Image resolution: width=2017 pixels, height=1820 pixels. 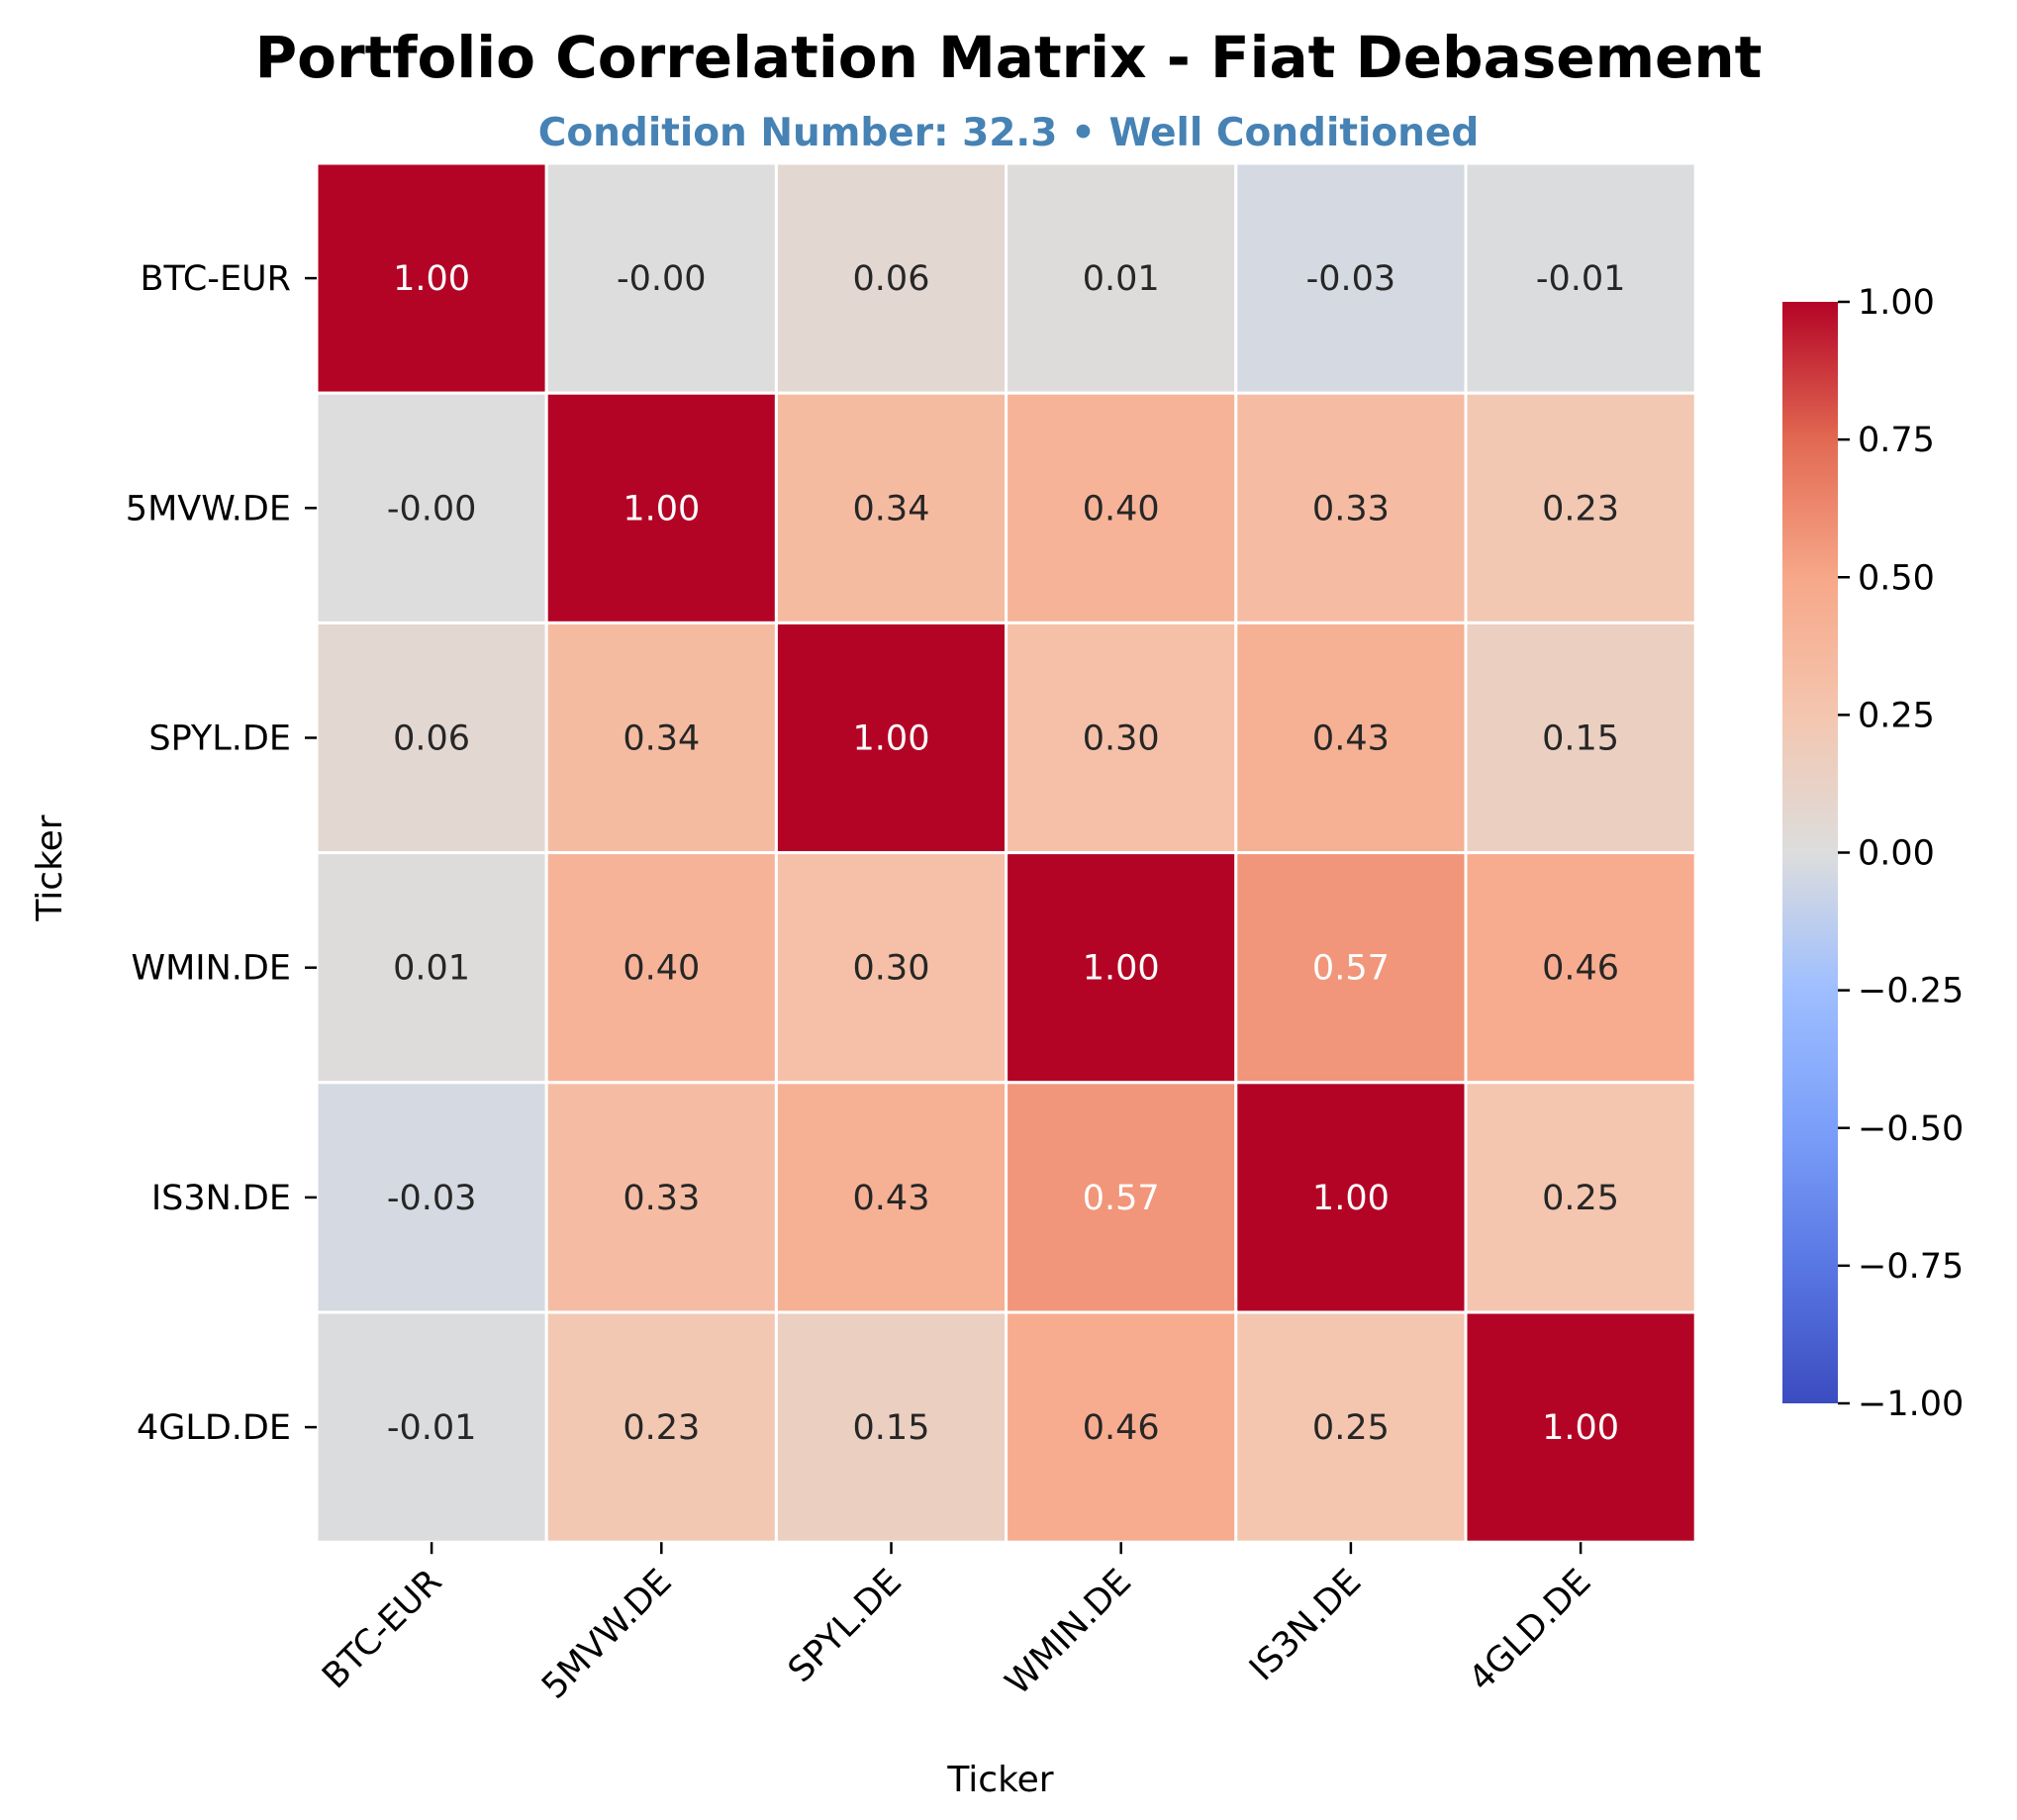 I want to click on x-tick-label: BTC-EUR, so click(x=382, y=1629).